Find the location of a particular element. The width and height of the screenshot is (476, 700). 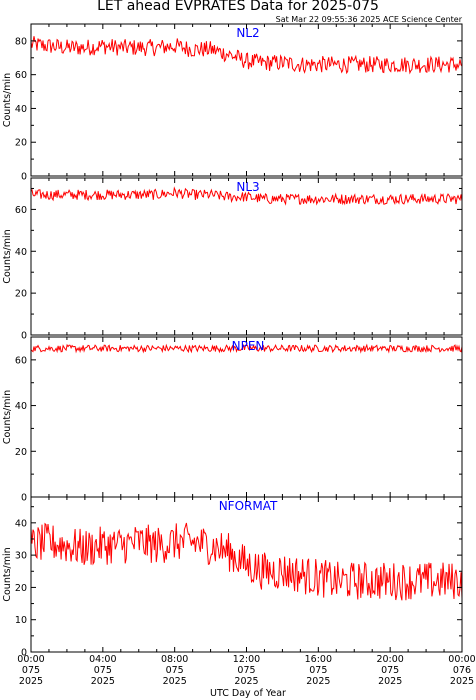

x-tick-label: 08:00 is located at coordinates (174, 659).